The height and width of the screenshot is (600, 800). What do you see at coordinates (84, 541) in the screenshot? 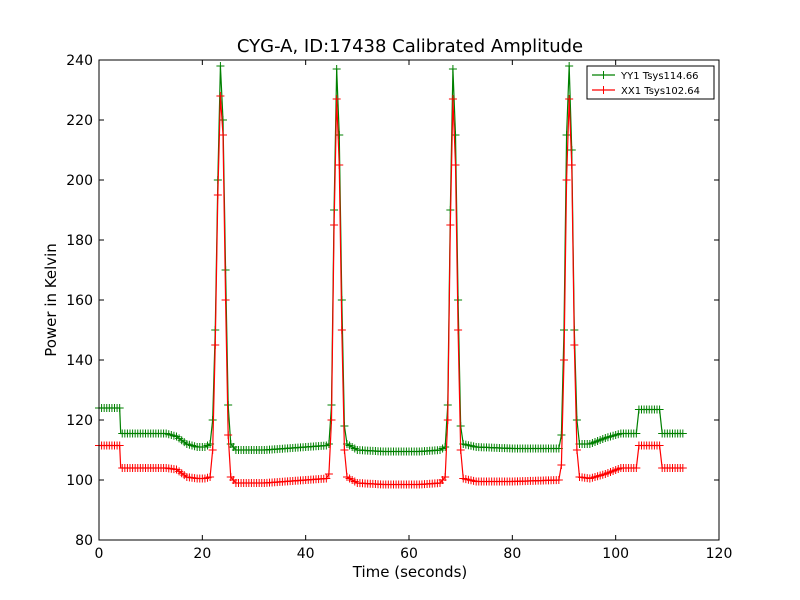
I see `y-tick-label: 80` at bounding box center [84, 541].